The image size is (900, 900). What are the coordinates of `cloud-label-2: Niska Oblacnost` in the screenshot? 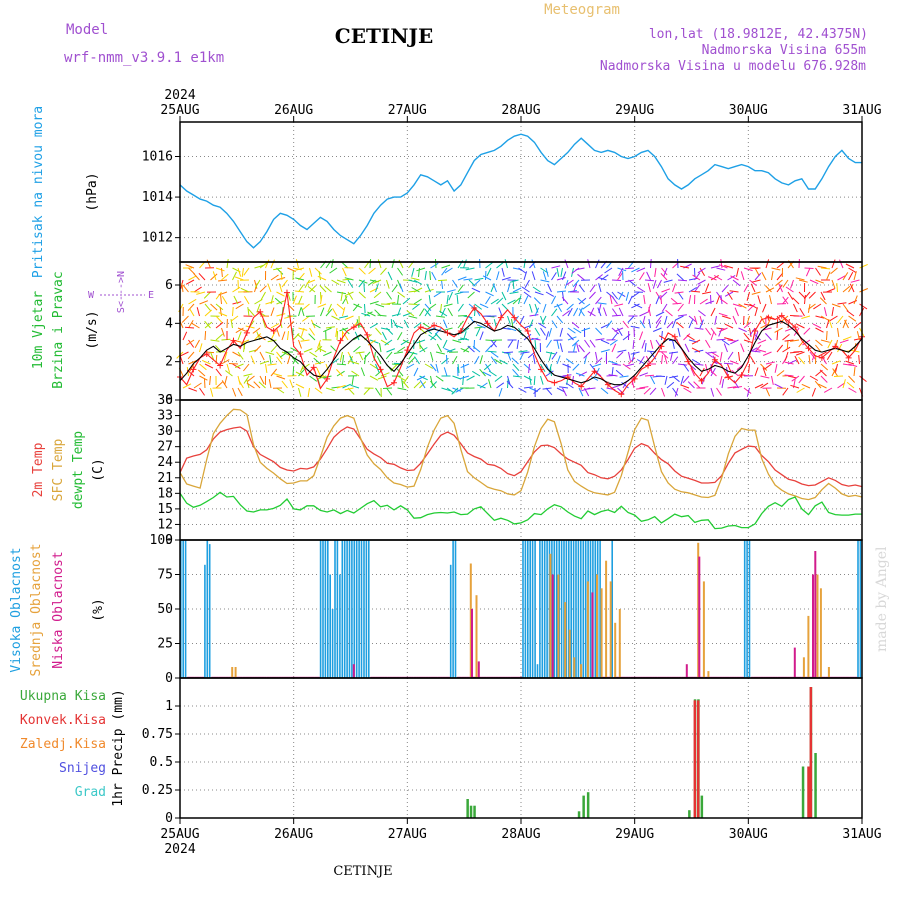 It's located at (58, 609).